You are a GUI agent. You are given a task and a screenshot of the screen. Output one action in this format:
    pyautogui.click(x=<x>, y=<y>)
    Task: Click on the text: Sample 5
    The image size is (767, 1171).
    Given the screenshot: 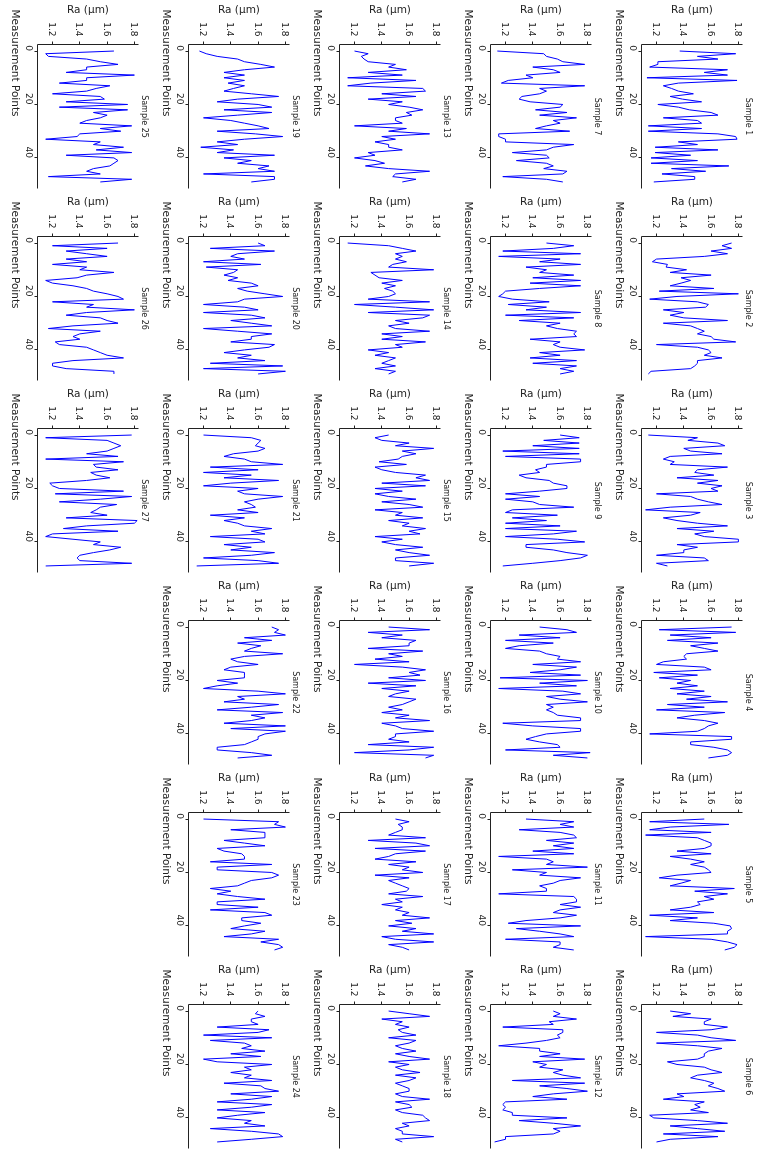 What is the action you would take?
    pyautogui.click(x=748, y=884)
    